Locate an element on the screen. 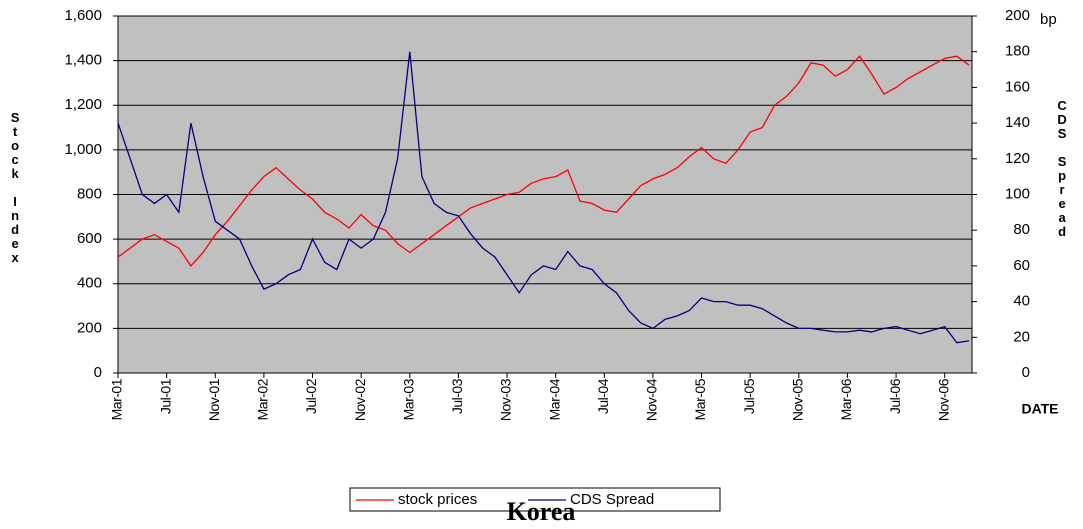 Image resolution: width=1083 pixels, height=529 pixels. y-axis-title: Stock Index is located at coordinates (15, 187).